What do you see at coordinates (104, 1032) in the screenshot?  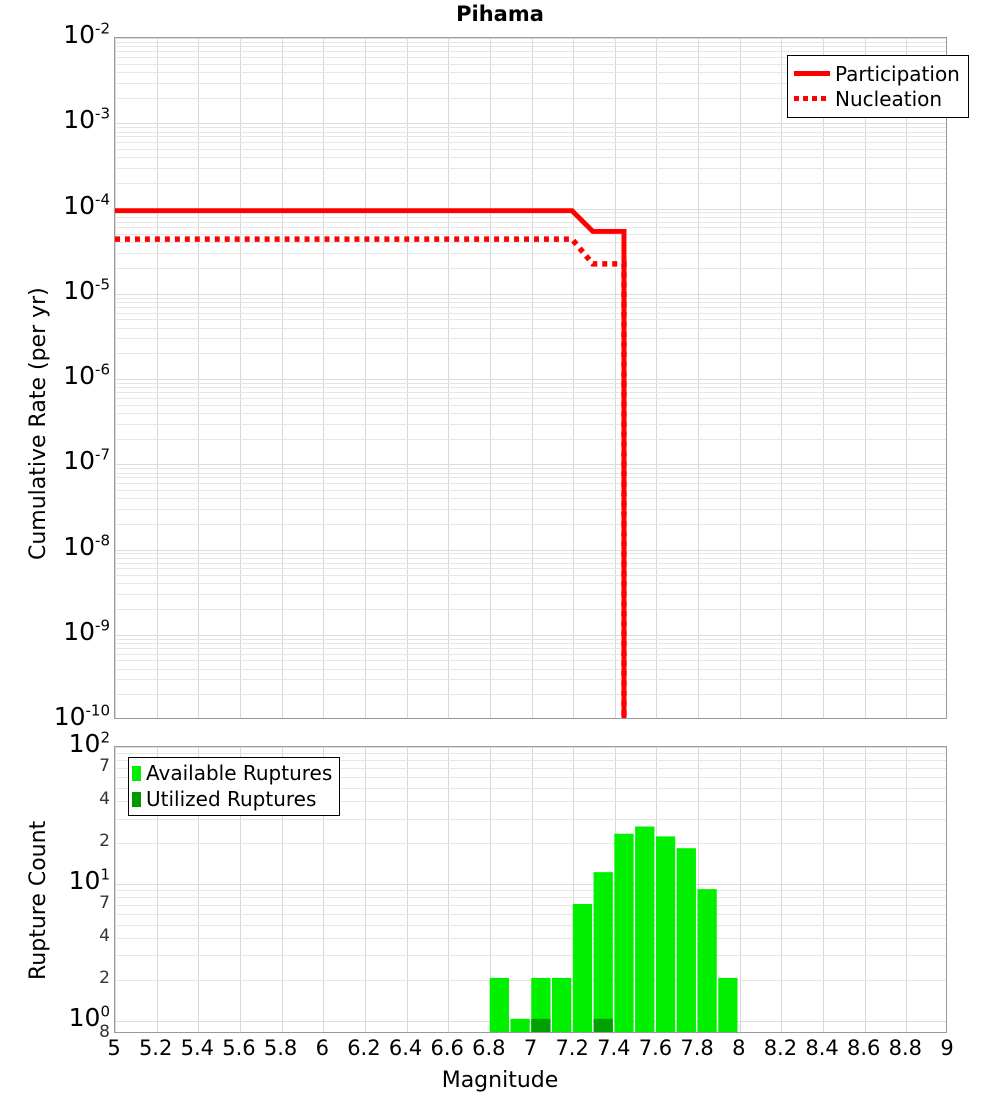 I see `y-tick-label-minor: 8` at bounding box center [104, 1032].